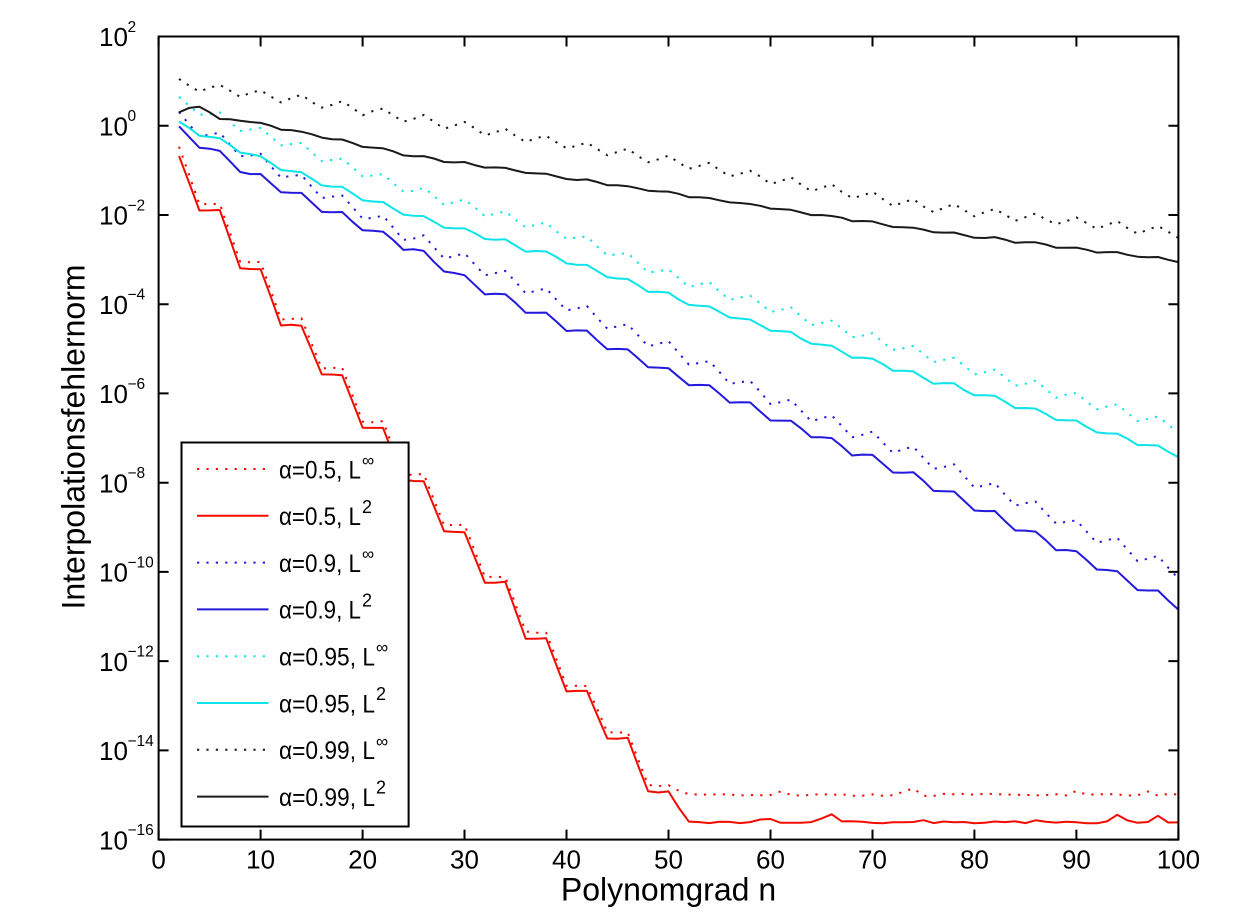 The height and width of the screenshot is (920, 1240). I want to click on svg-text: 60, so click(770, 860).